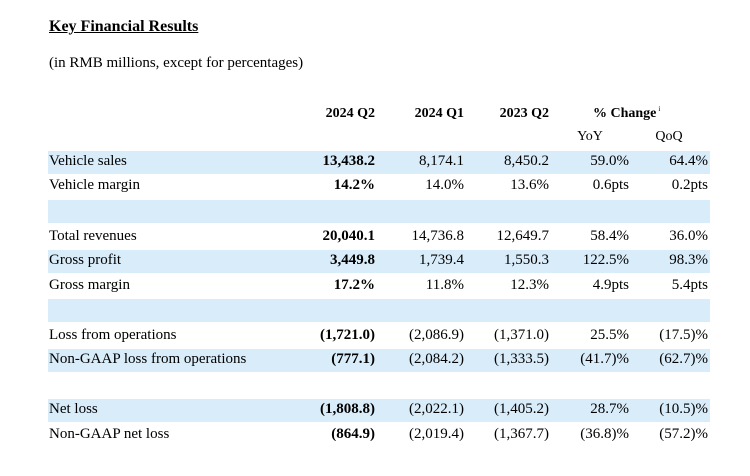  I want to click on col-header-2024-q2: 2024 Q2, so click(350, 113).